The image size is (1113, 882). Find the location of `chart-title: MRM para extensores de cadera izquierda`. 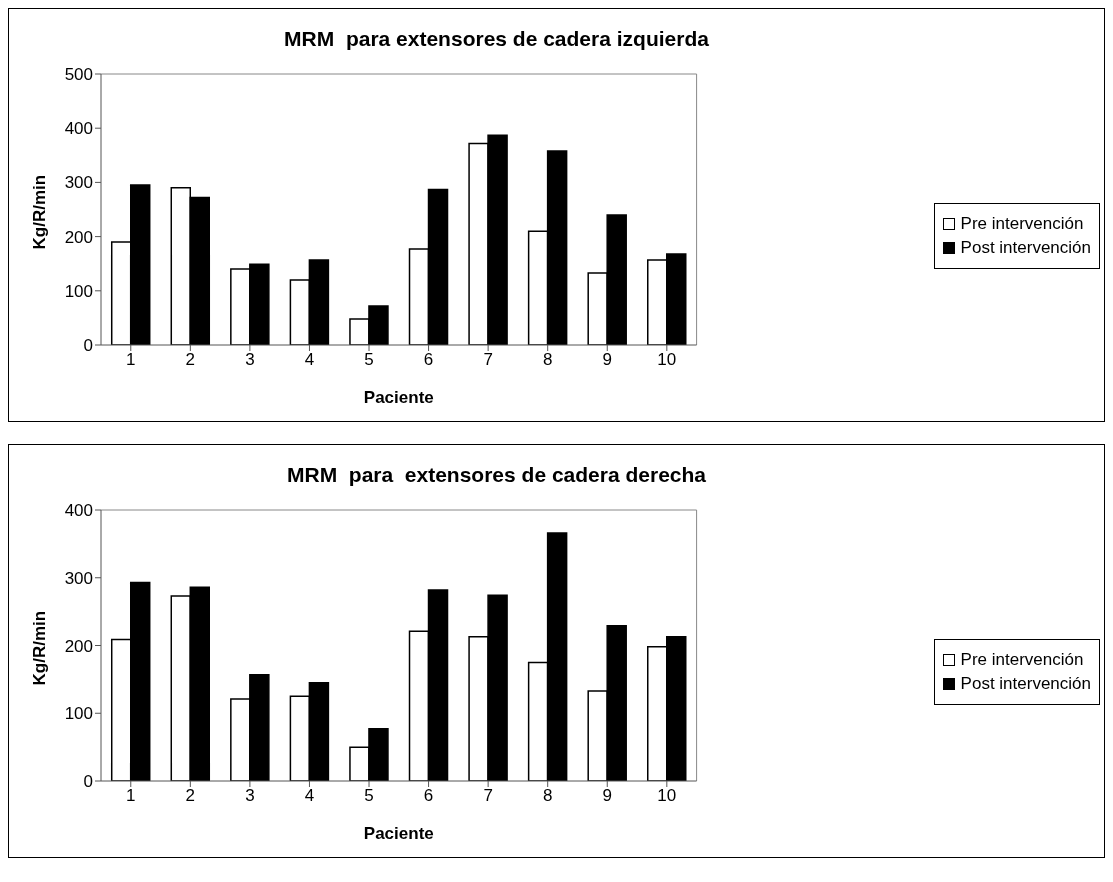

chart-title: MRM para extensores de cadera izquierda is located at coordinates (496, 38).